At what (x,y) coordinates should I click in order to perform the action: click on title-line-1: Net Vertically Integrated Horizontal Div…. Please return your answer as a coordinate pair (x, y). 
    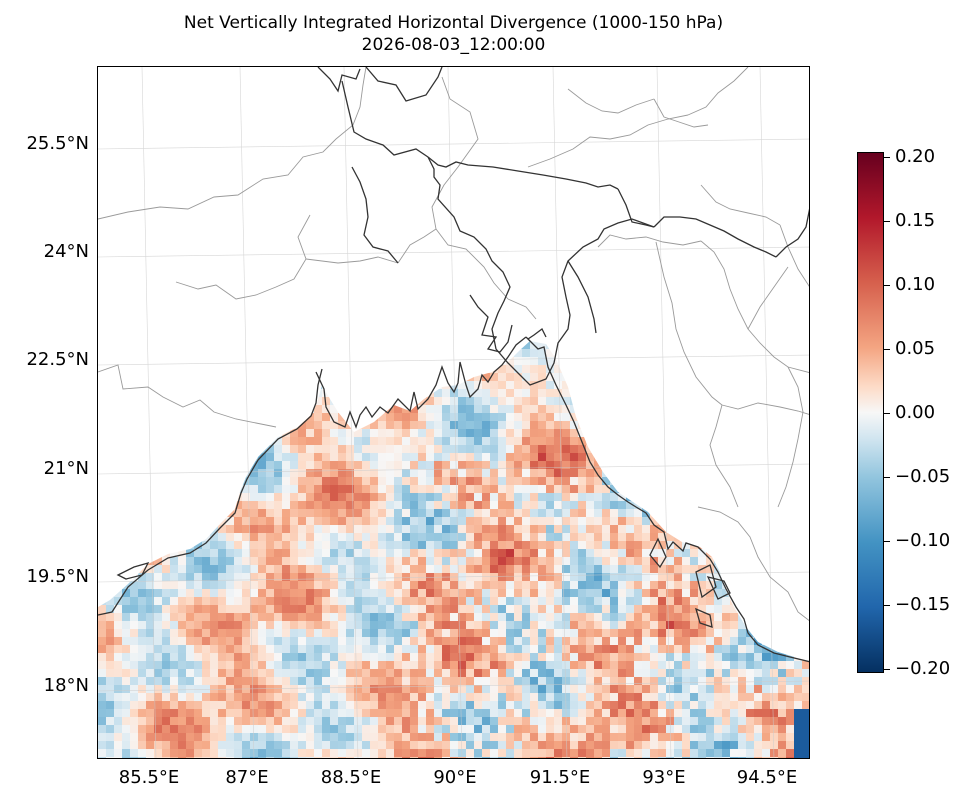
    Looking at the image, I should click on (453, 23).